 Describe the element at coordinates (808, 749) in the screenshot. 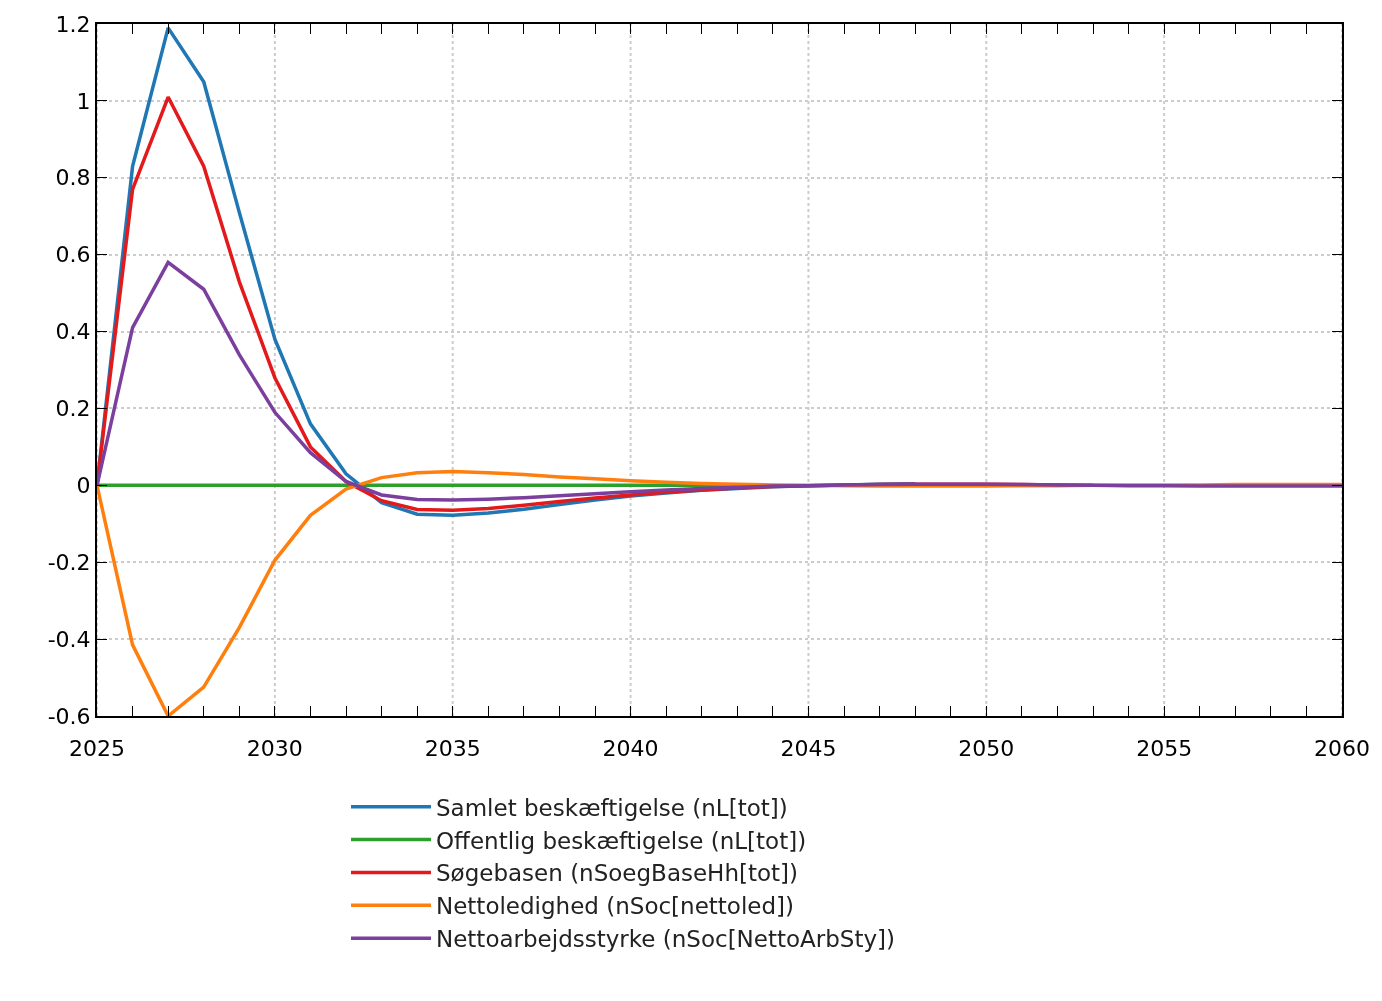

I see `x-tick-label: 2045` at that location.